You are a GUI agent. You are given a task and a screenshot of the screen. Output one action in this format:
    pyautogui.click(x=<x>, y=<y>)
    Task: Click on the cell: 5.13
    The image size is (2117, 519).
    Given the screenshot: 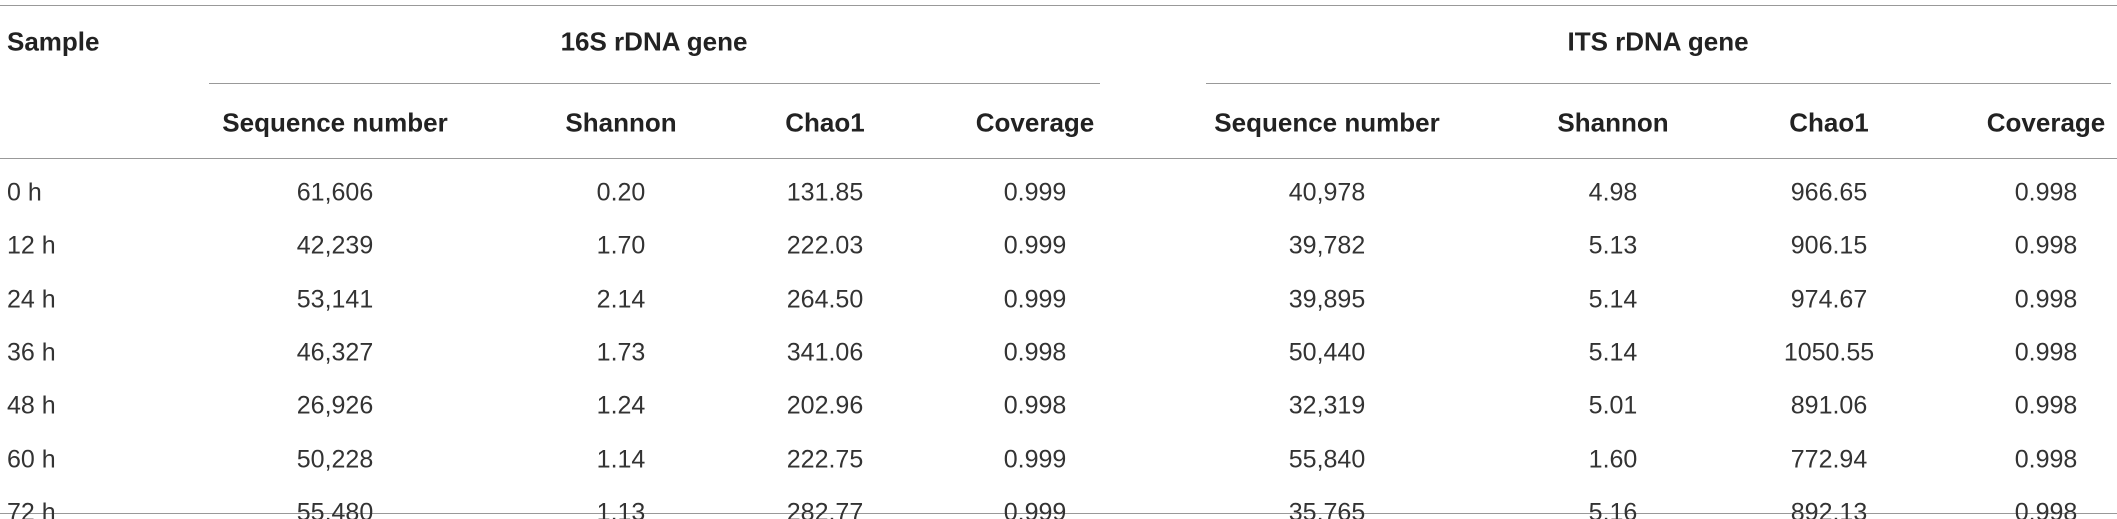 What is the action you would take?
    pyautogui.click(x=1613, y=245)
    